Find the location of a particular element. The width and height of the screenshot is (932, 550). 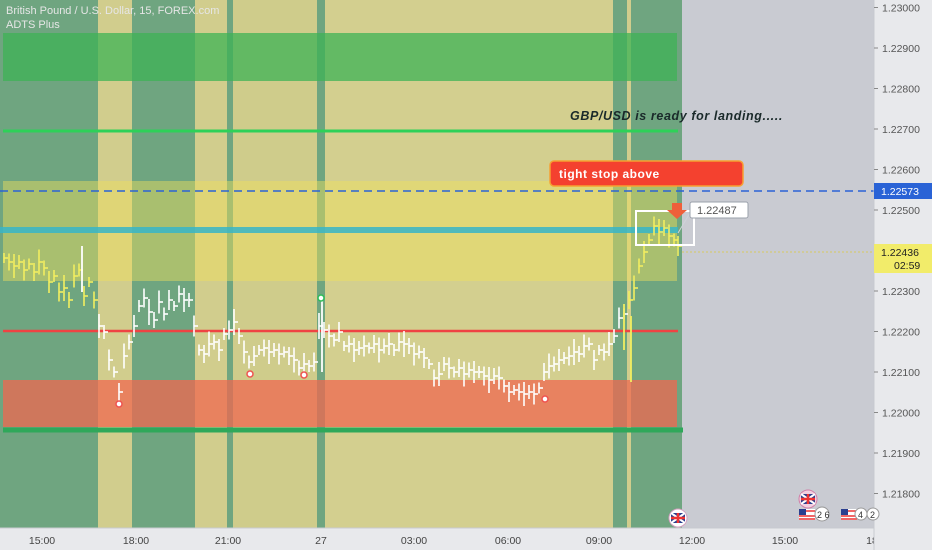

price-tick-label: 1.22600 is located at coordinates (901, 171).